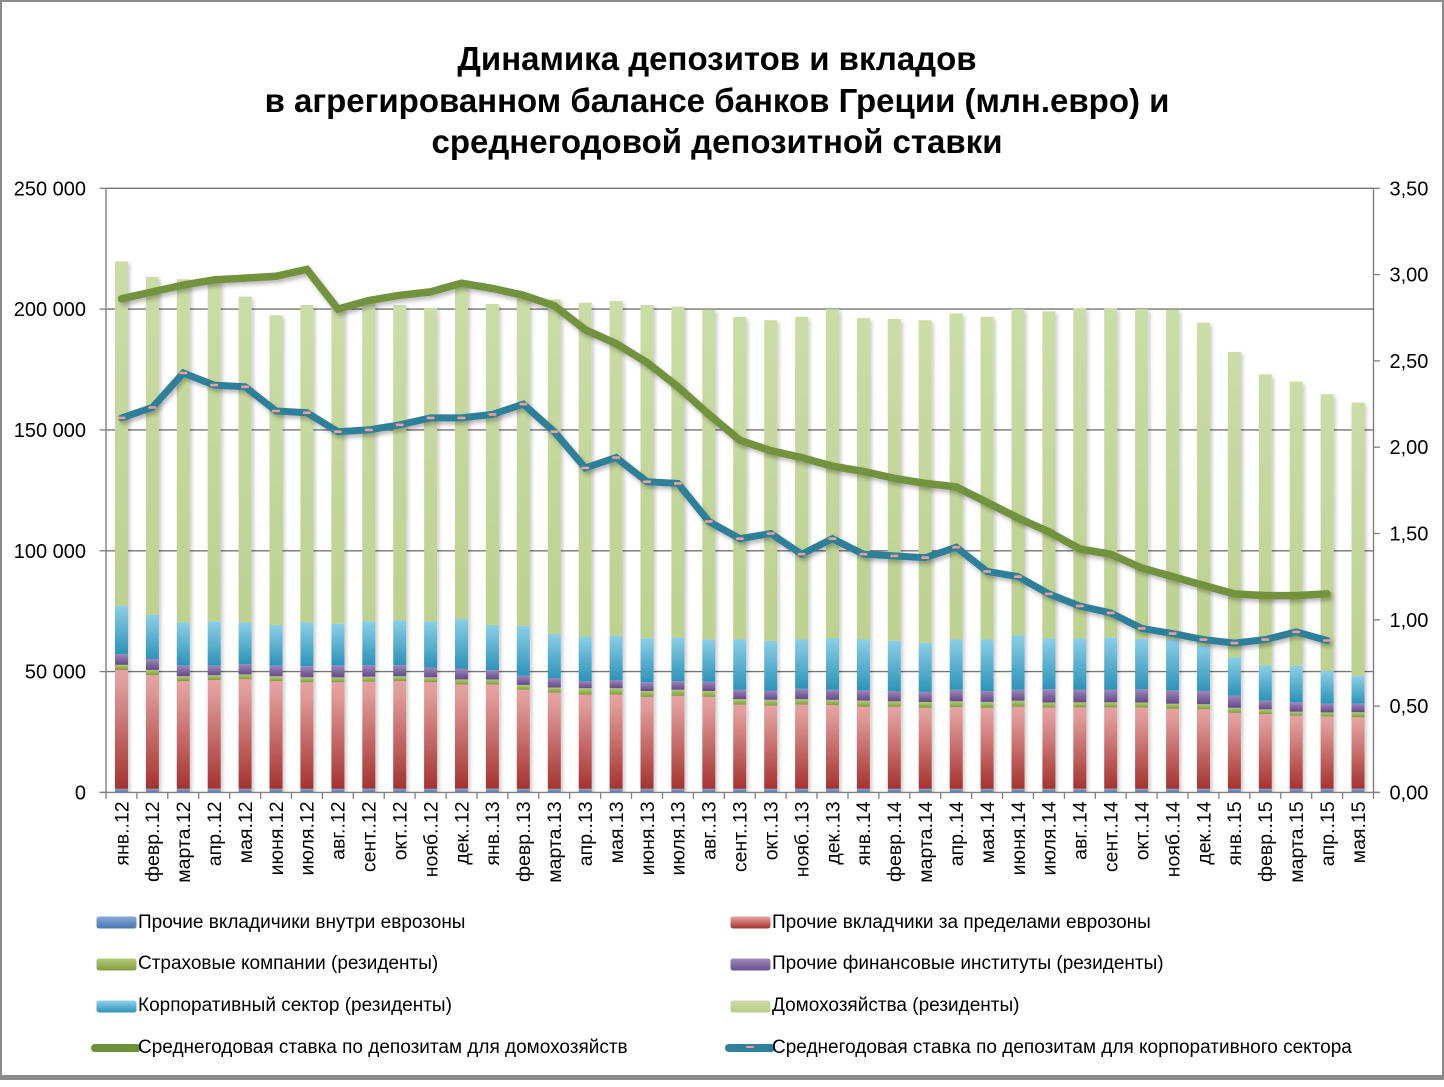 This screenshot has width=1444, height=1087. What do you see at coordinates (710, 830) in the screenshot?
I see `svg-text: авг..13` at bounding box center [710, 830].